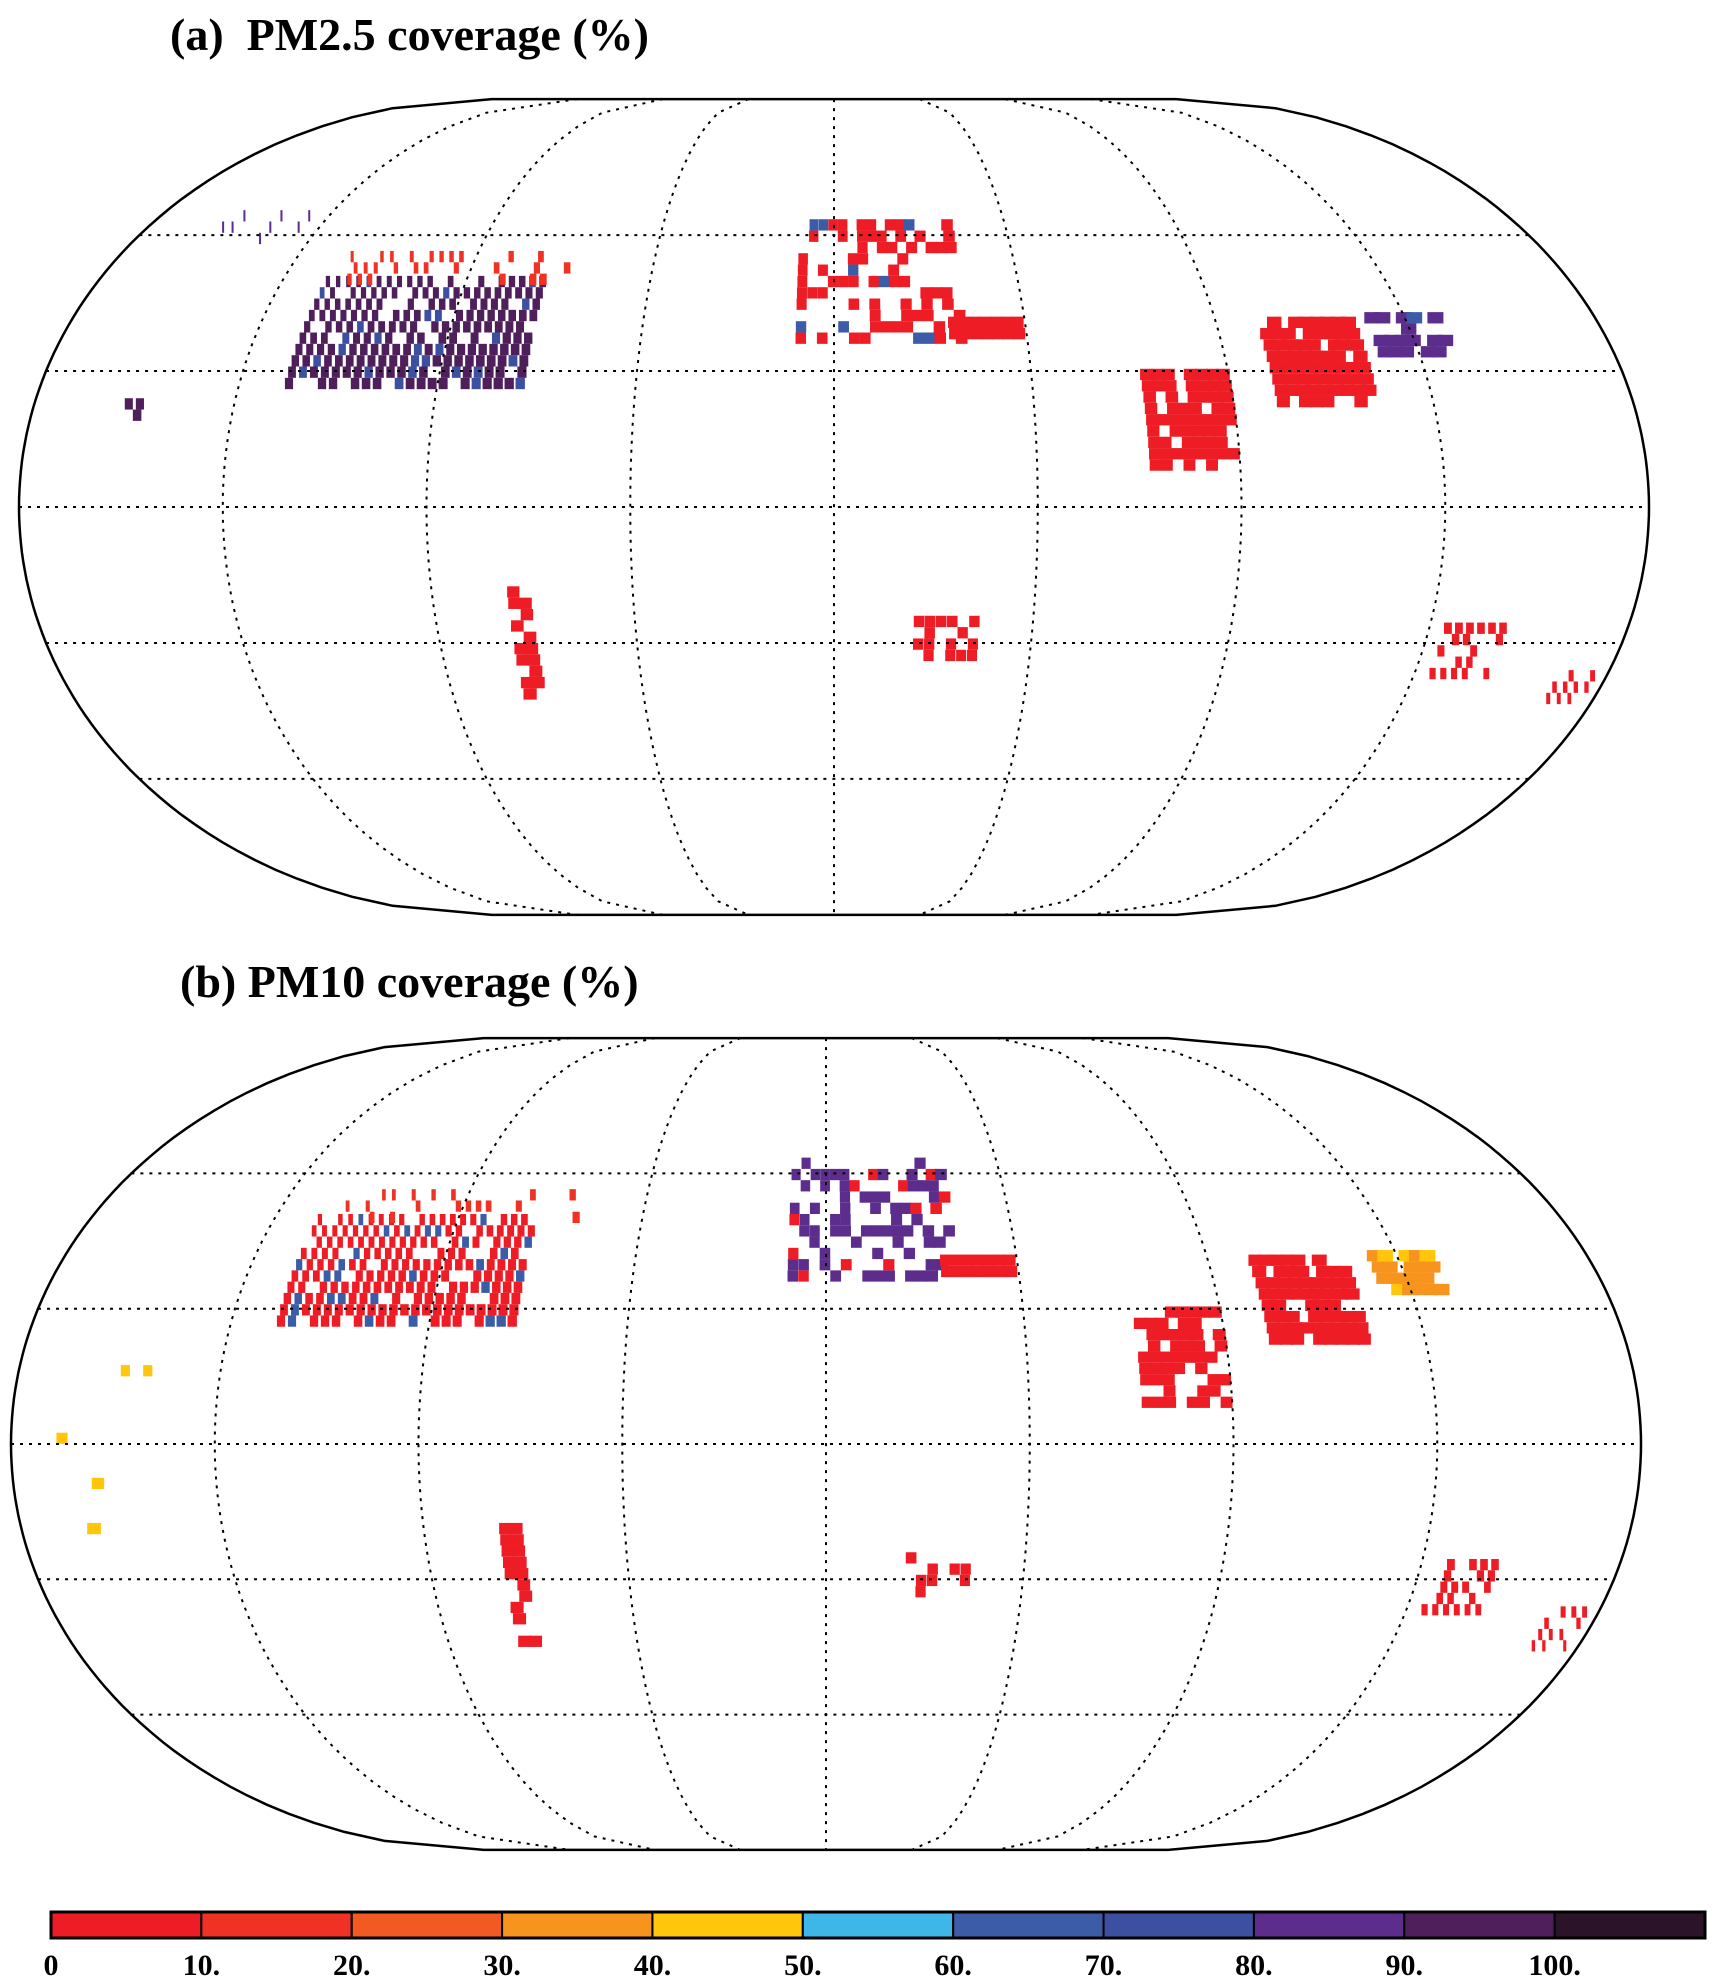 The height and width of the screenshot is (1988, 1723). Describe the element at coordinates (803, 1965) in the screenshot. I see `colorbar-tick-label: 50.` at that location.